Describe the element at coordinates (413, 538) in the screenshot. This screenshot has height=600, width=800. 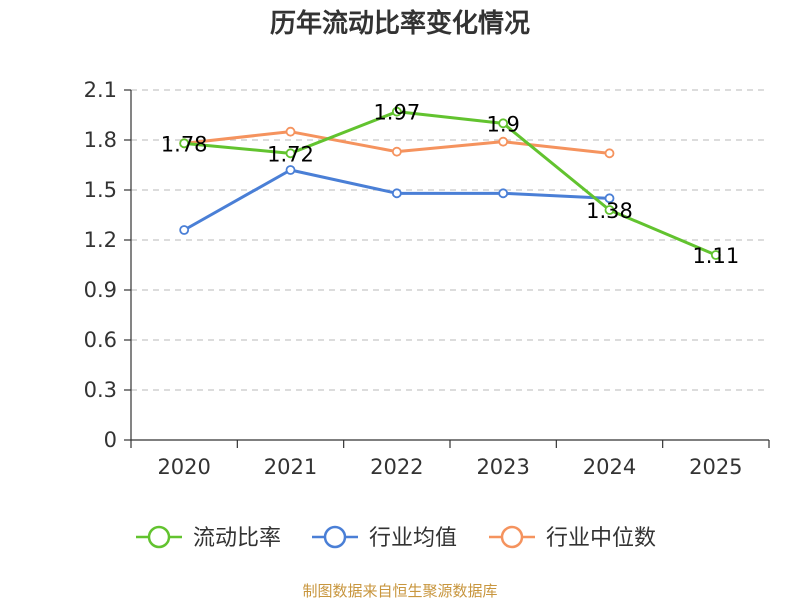
I see `legend-label: 行业均值` at that location.